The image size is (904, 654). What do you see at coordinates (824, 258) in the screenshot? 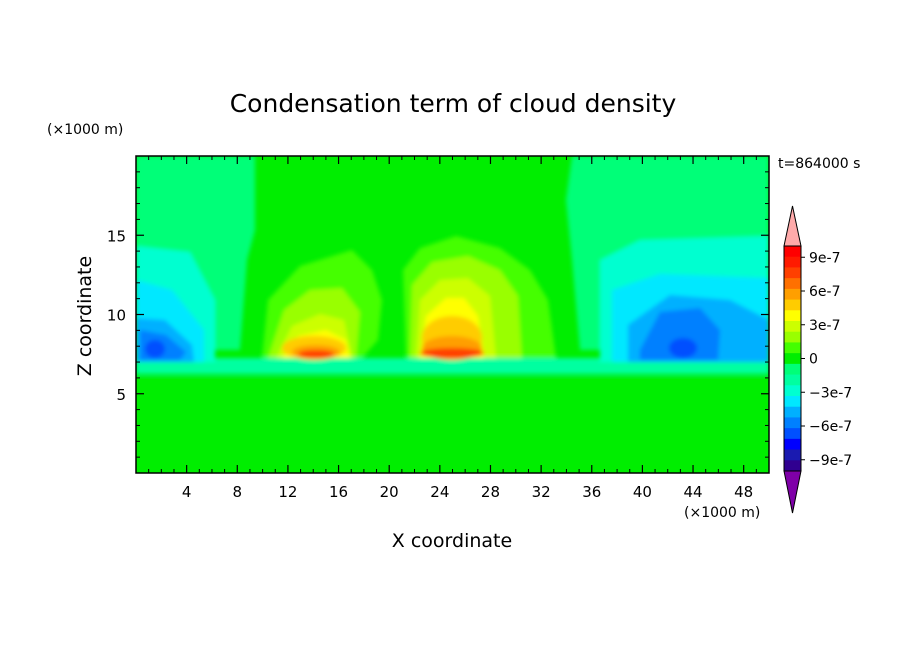
I see `colorbar-tick-label: 9e-7` at bounding box center [824, 258].